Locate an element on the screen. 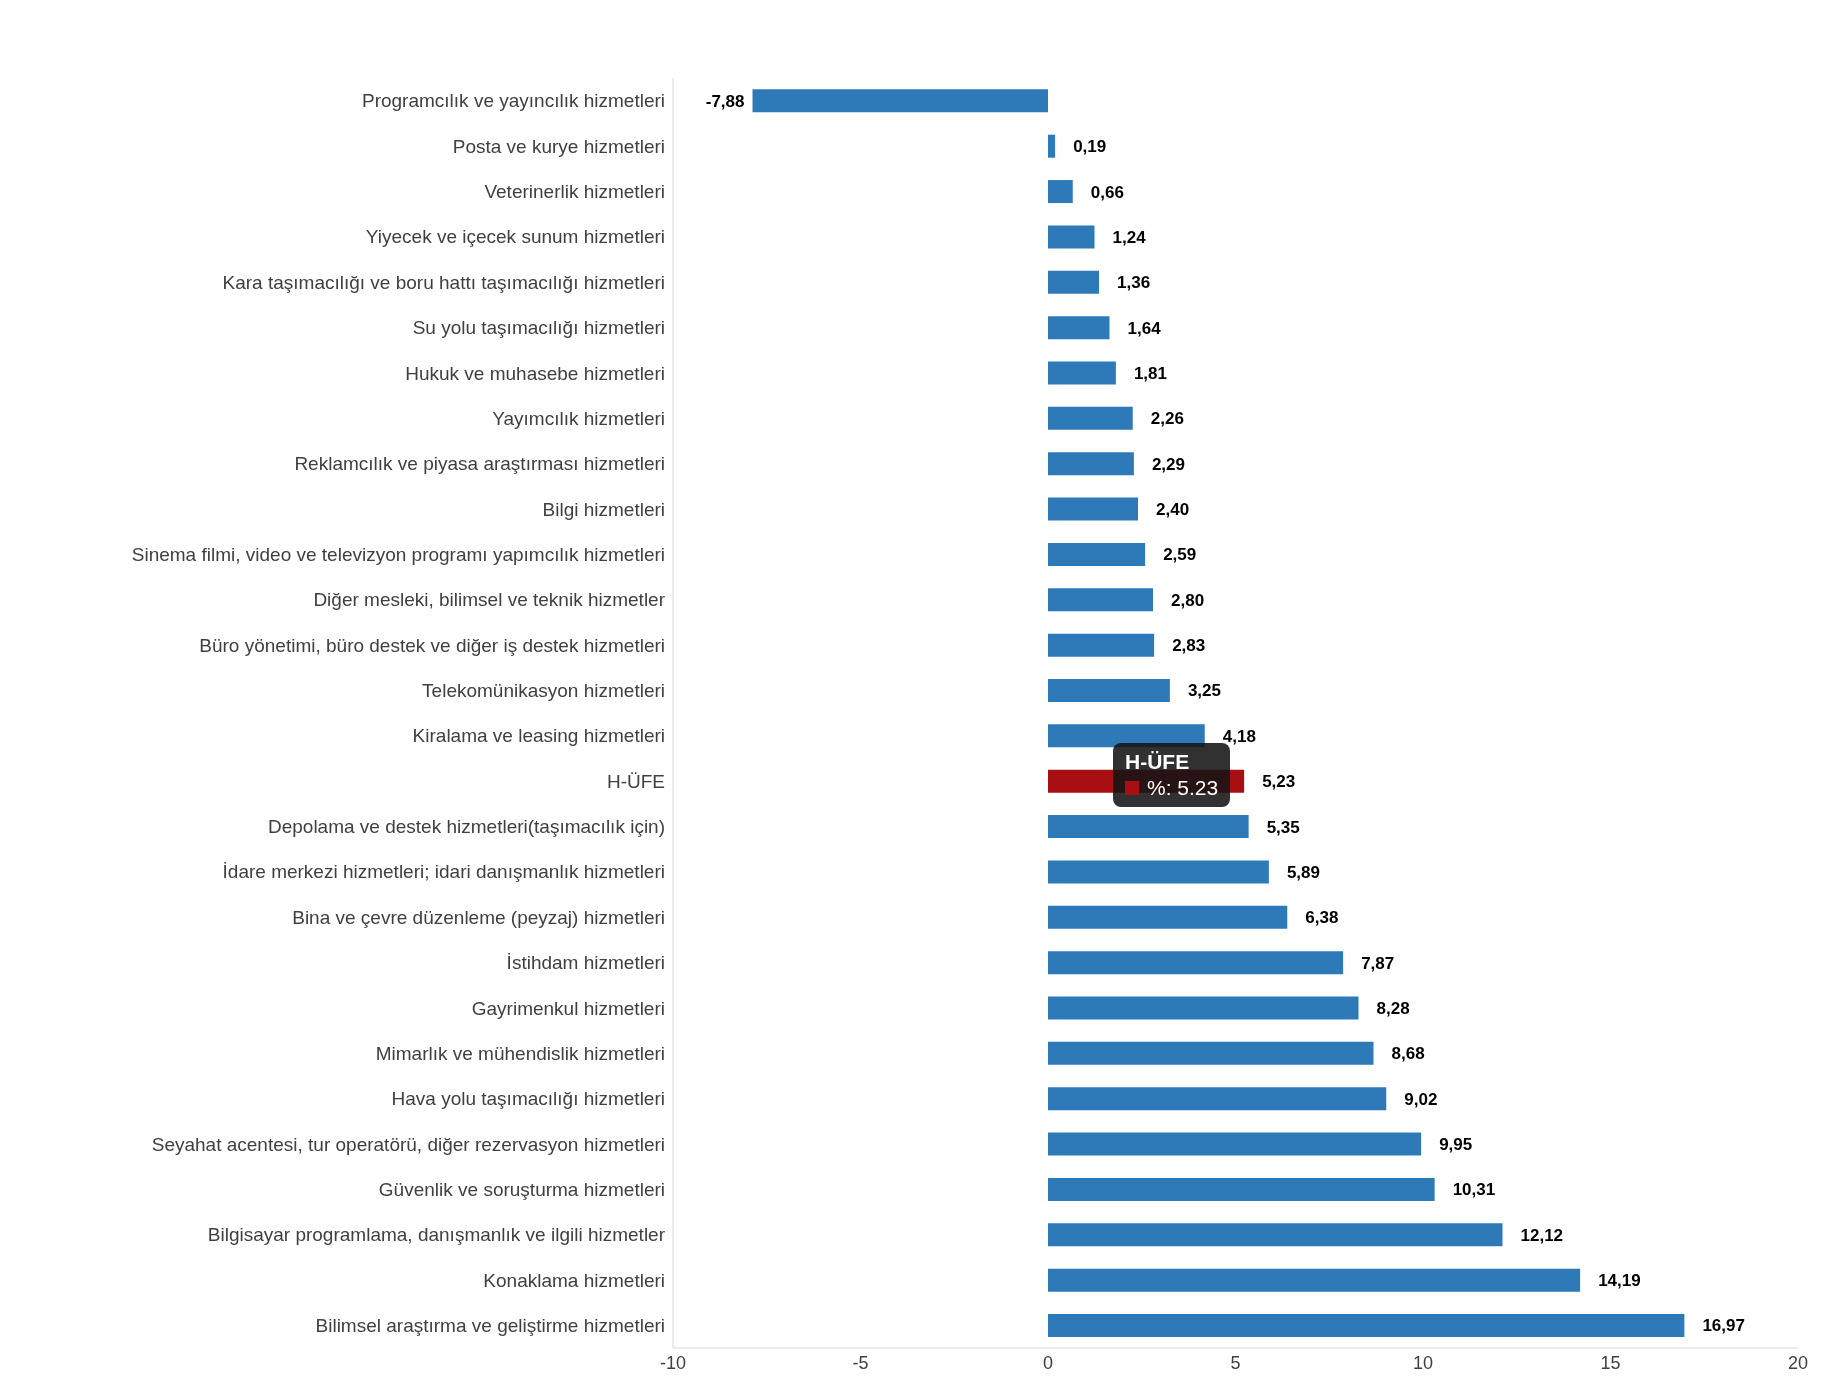 This screenshot has height=1400, width=1830. y-tick-label: Su yolu taşımacılığı hizmetleri is located at coordinates (538, 328).